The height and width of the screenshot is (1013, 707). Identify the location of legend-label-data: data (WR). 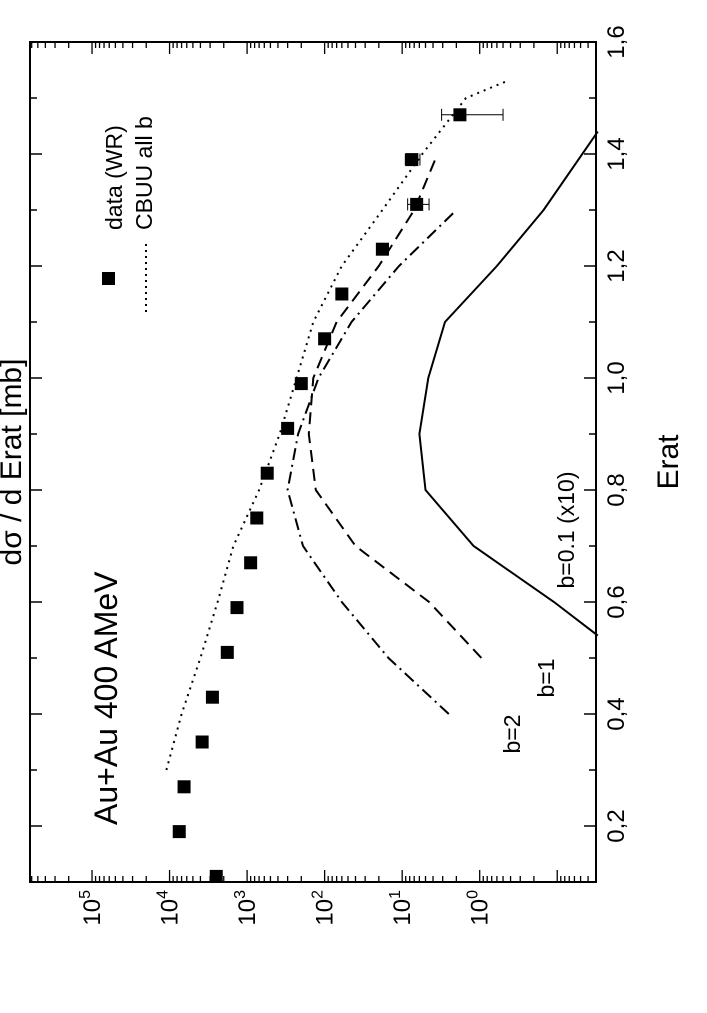
(114, 177).